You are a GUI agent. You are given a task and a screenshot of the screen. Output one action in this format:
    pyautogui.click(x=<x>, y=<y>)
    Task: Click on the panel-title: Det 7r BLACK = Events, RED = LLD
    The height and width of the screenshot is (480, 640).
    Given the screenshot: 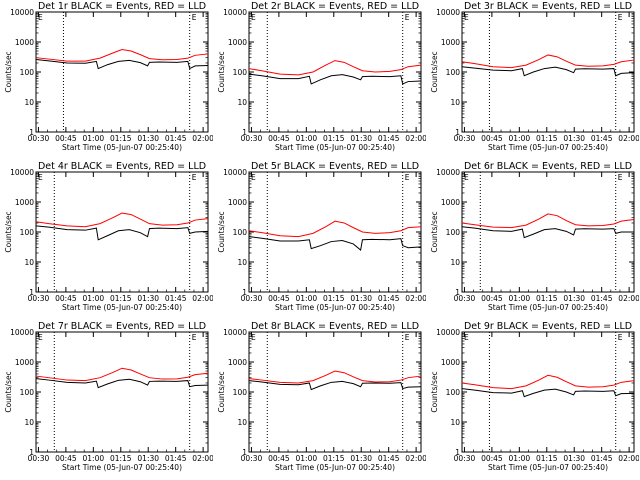 What is the action you would take?
    pyautogui.click(x=122, y=326)
    